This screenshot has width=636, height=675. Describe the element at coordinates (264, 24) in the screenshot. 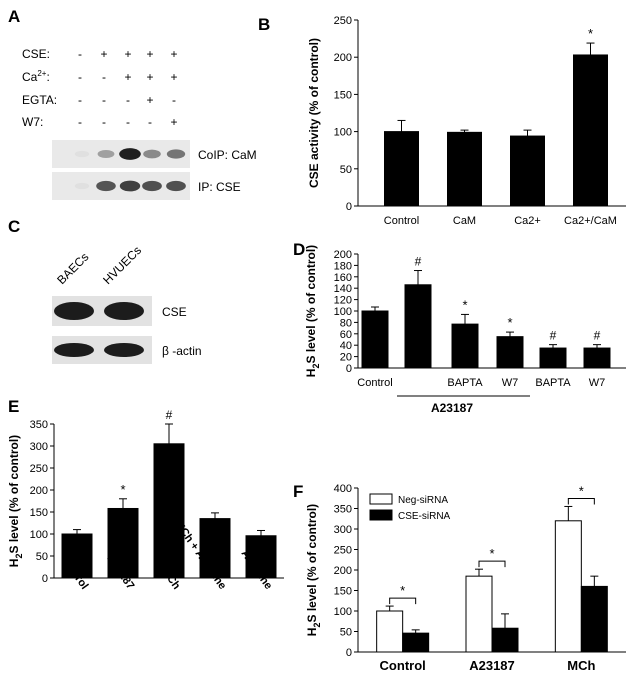

I see `panel-b-letter: B` at that location.